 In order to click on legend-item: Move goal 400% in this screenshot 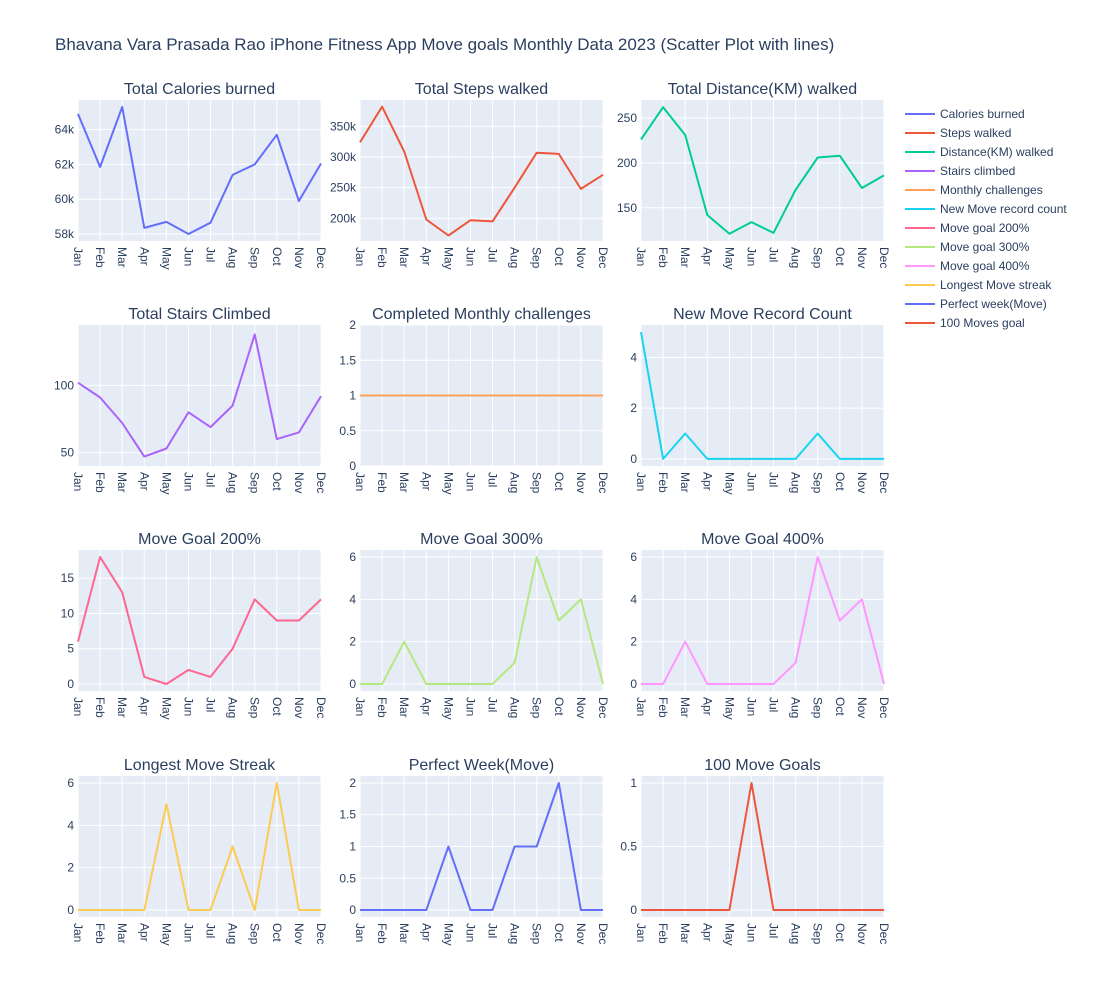, I will do `click(967, 266)`.